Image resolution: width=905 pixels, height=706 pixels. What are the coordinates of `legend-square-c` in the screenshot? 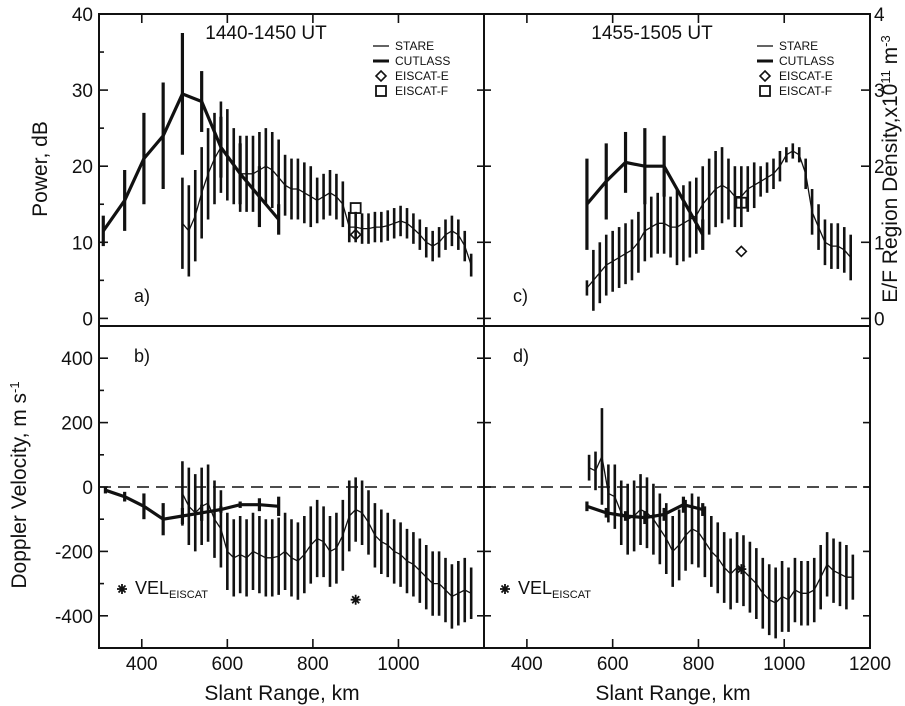 It's located at (765, 91).